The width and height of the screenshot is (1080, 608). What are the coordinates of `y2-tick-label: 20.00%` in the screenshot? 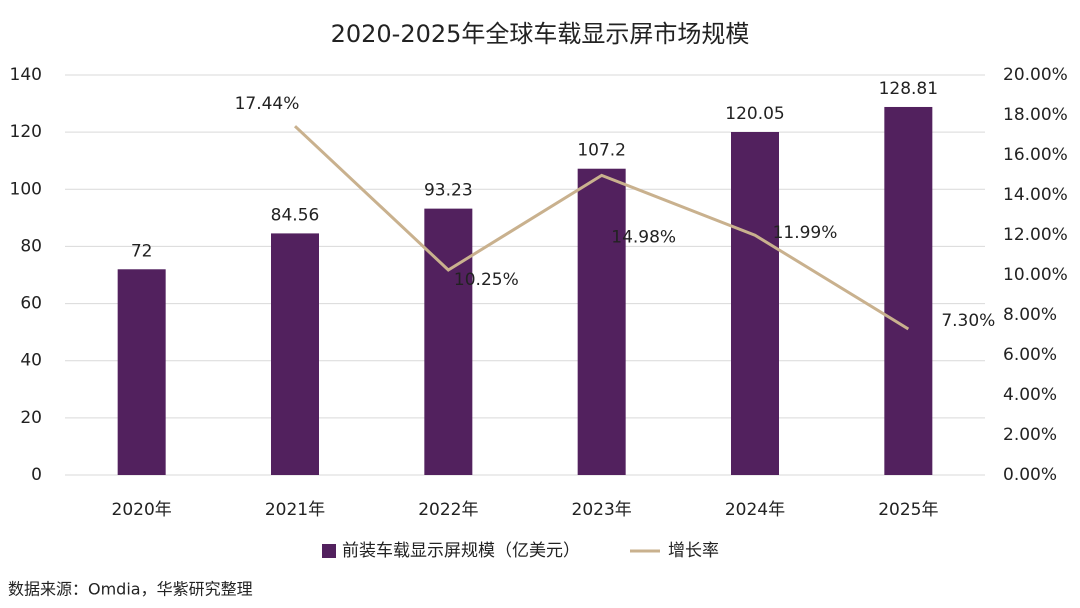 It's located at (1035, 75).